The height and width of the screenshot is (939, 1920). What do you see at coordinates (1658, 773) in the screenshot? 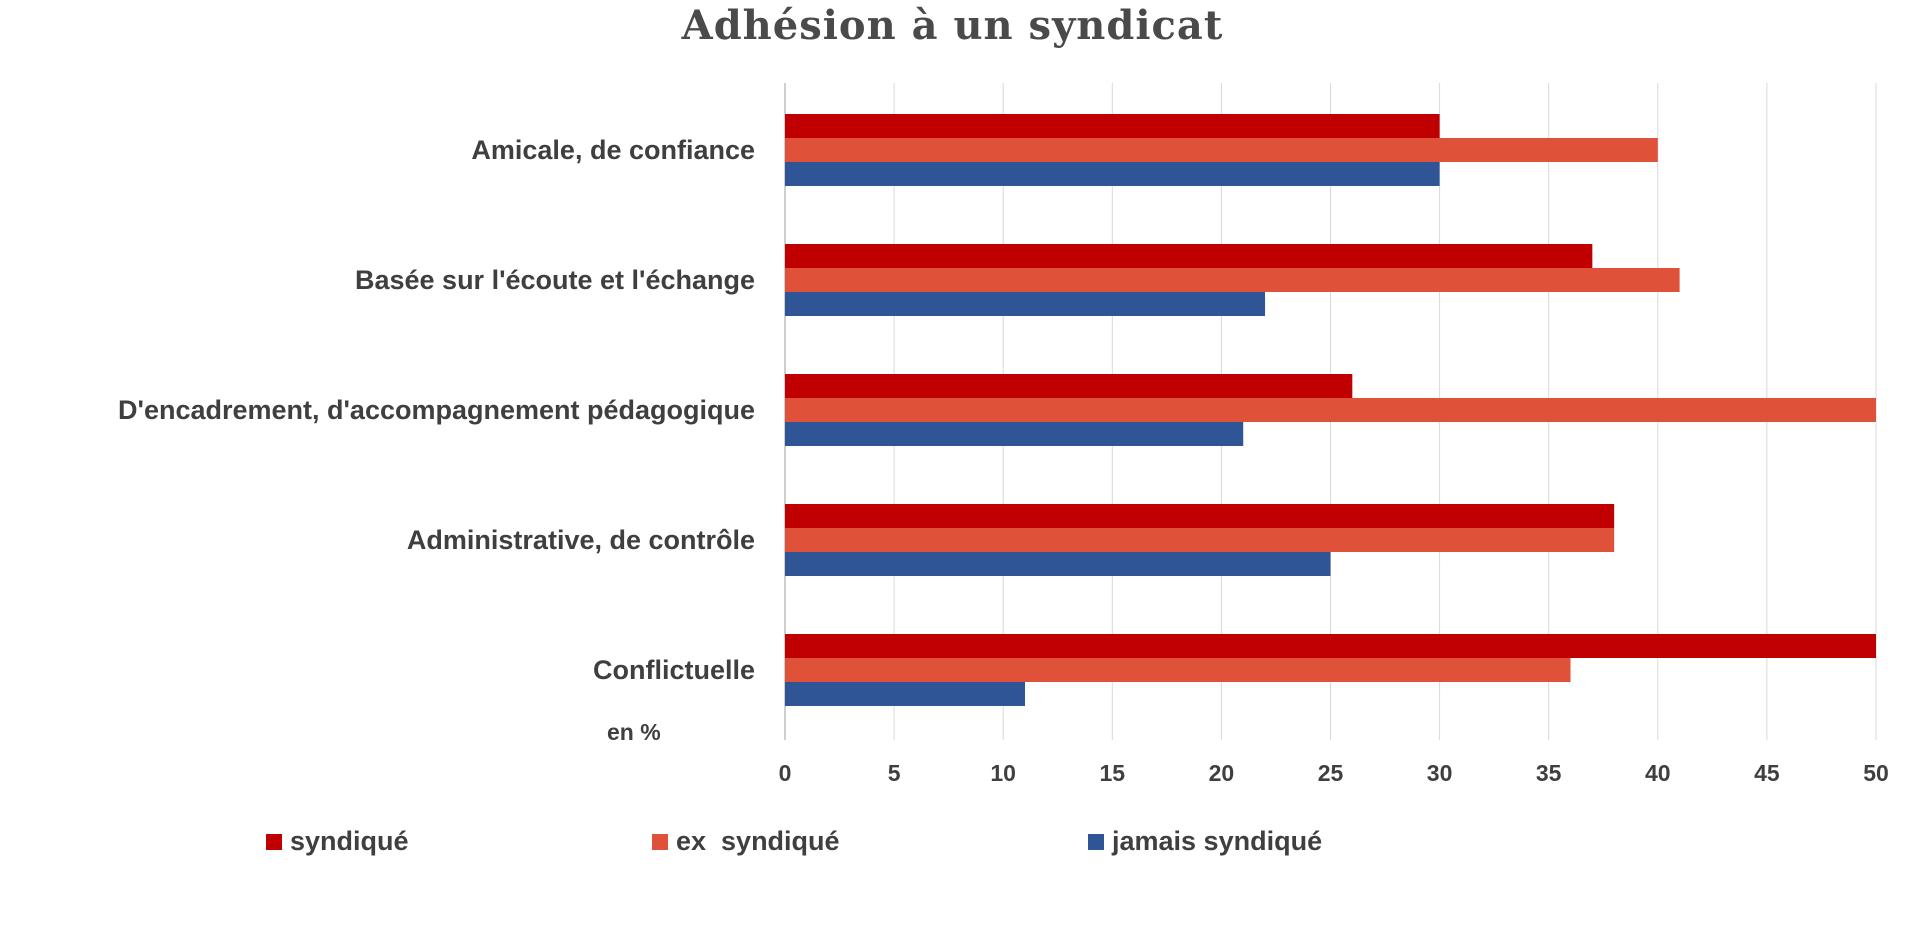
I see `x-tick-label: 40` at bounding box center [1658, 773].